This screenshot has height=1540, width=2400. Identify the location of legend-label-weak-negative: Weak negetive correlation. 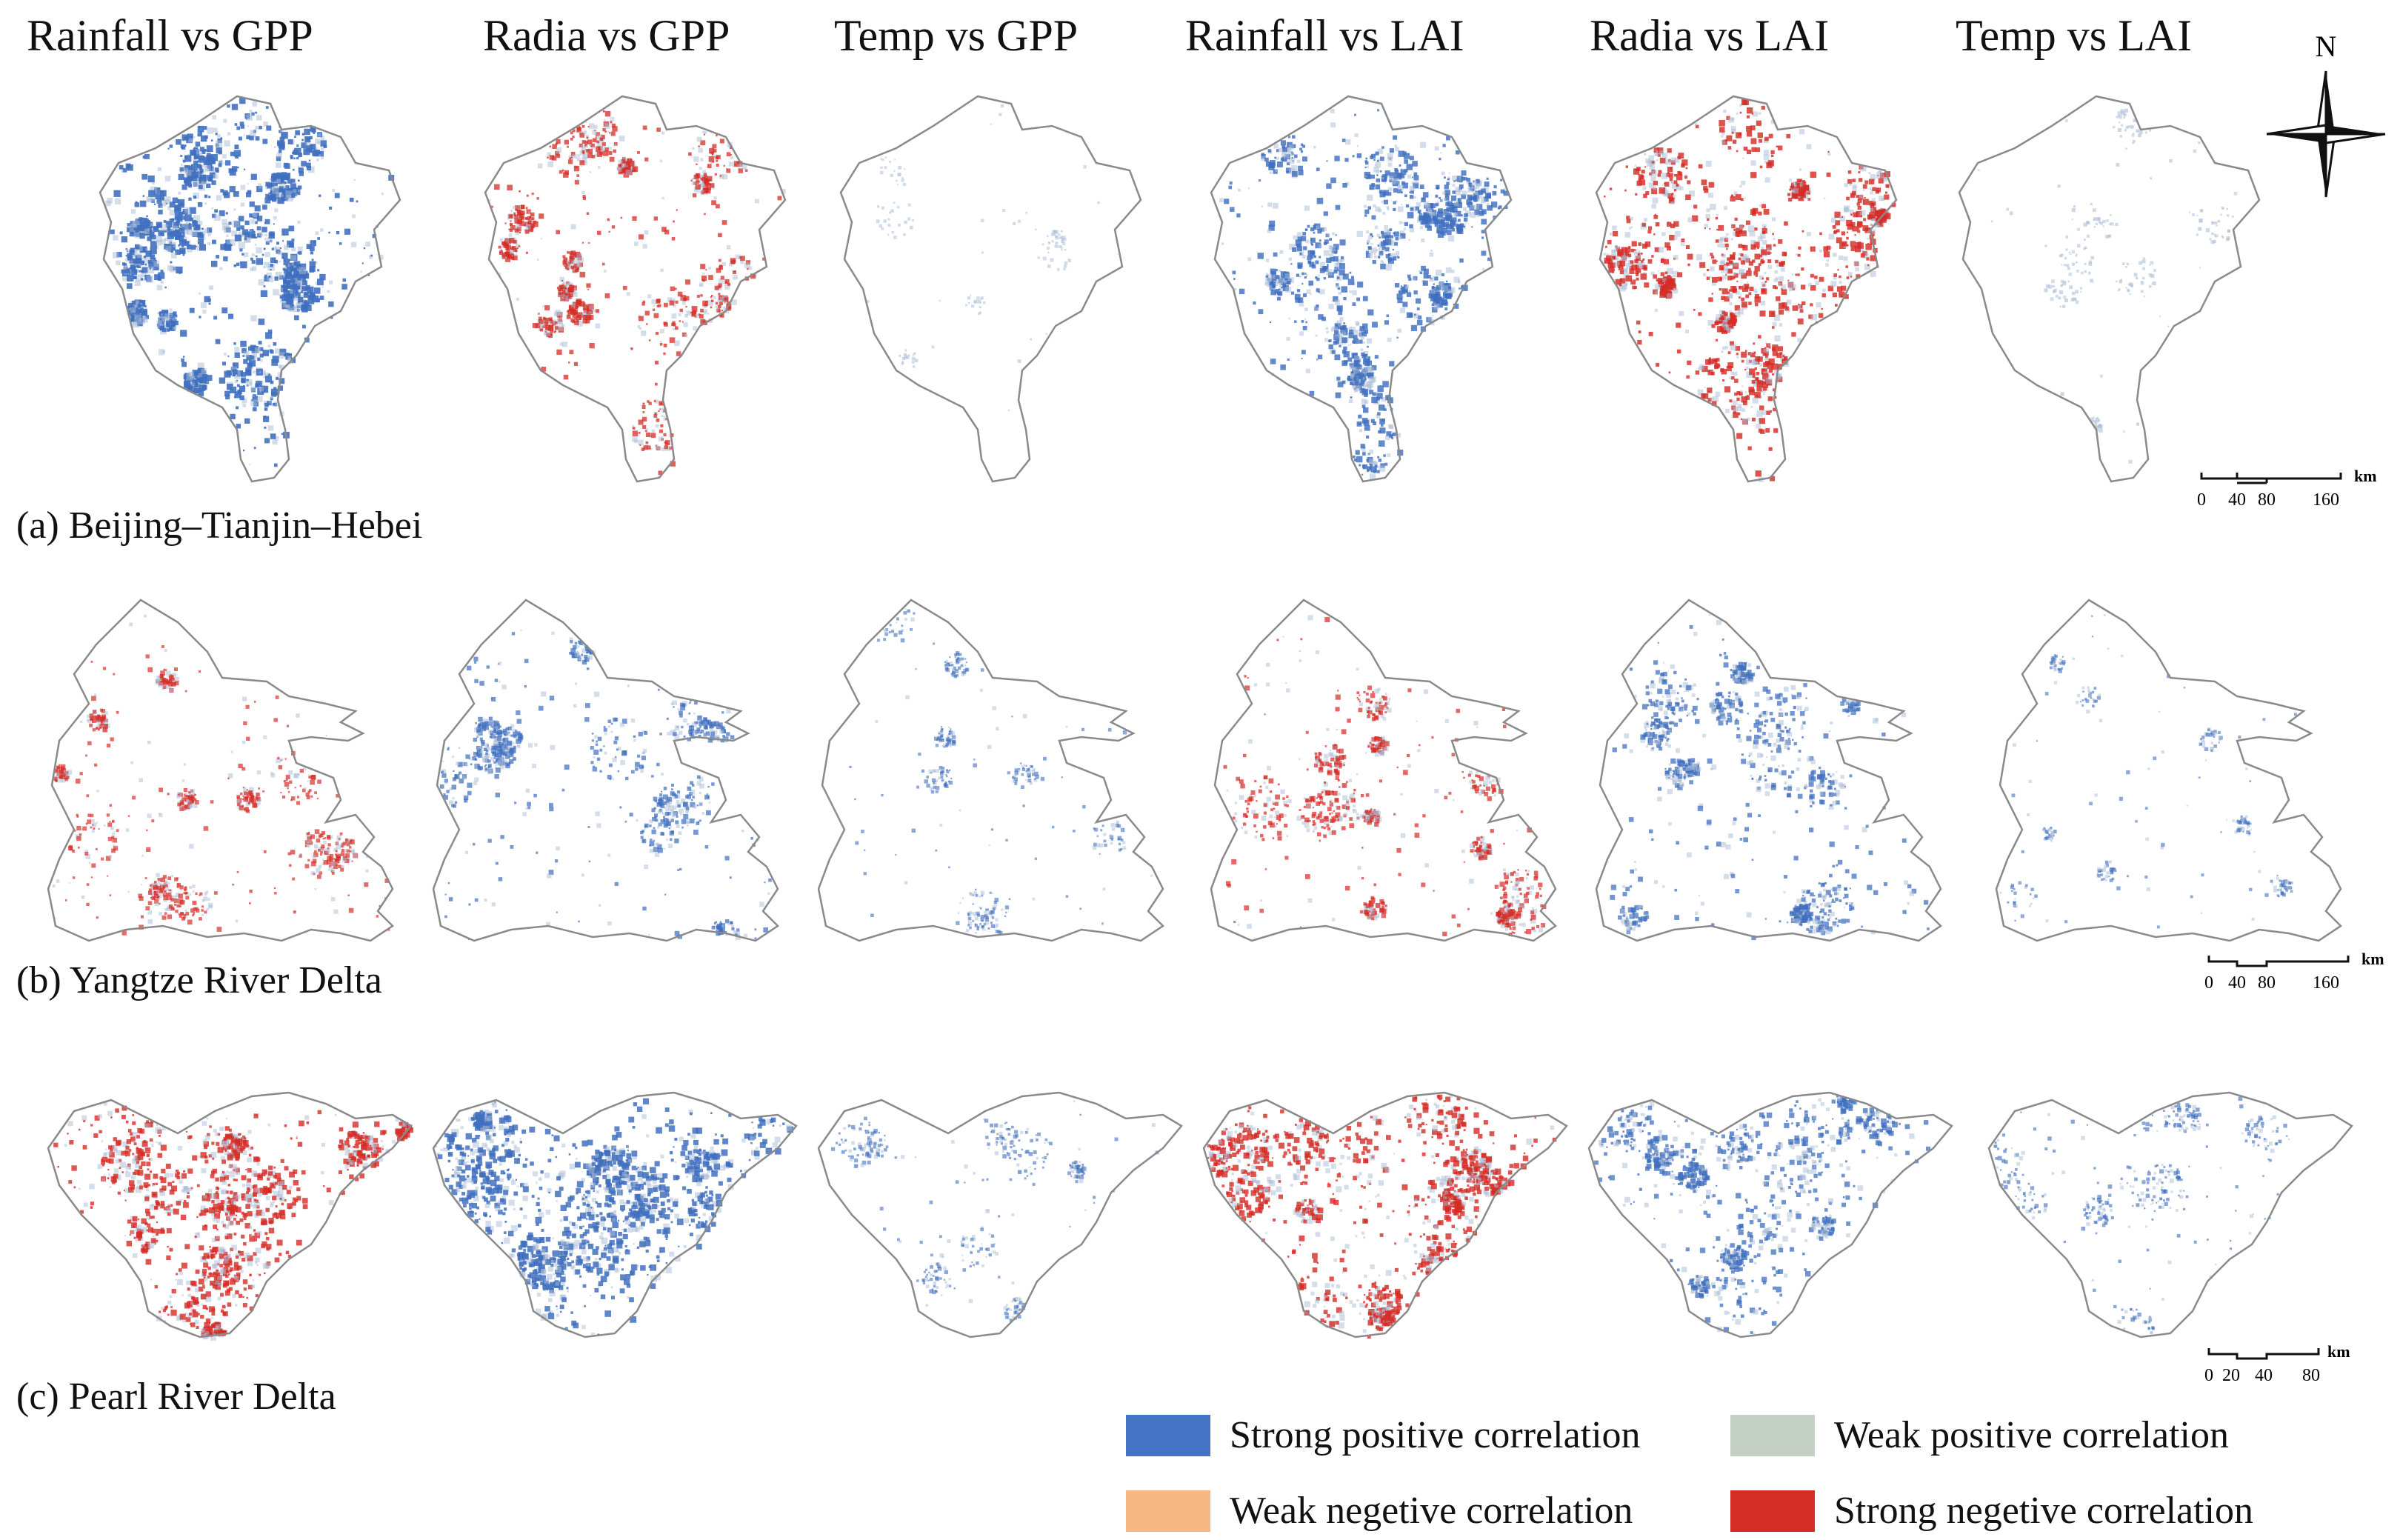
(1431, 1511).